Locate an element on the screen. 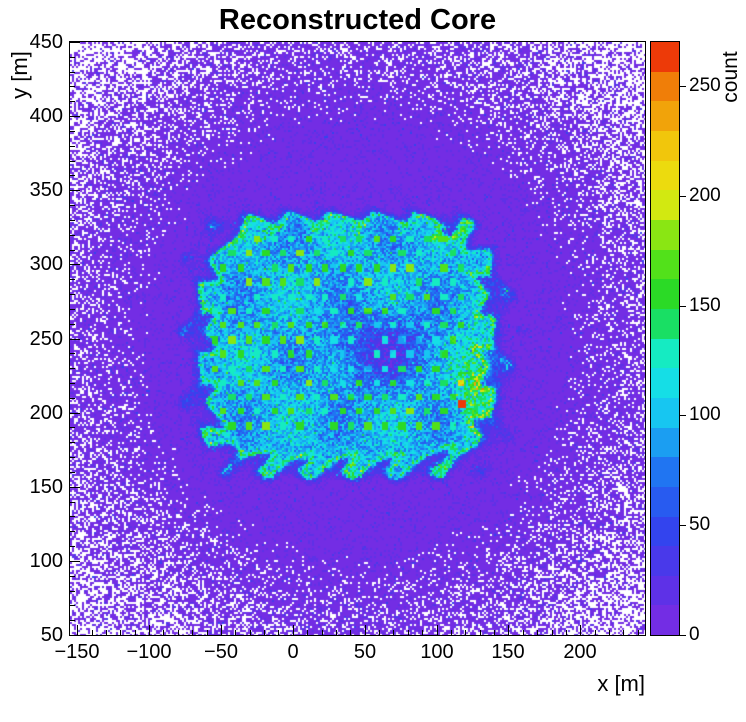 The height and width of the screenshot is (722, 746). y-tick-label: 50 is located at coordinates (51, 635).